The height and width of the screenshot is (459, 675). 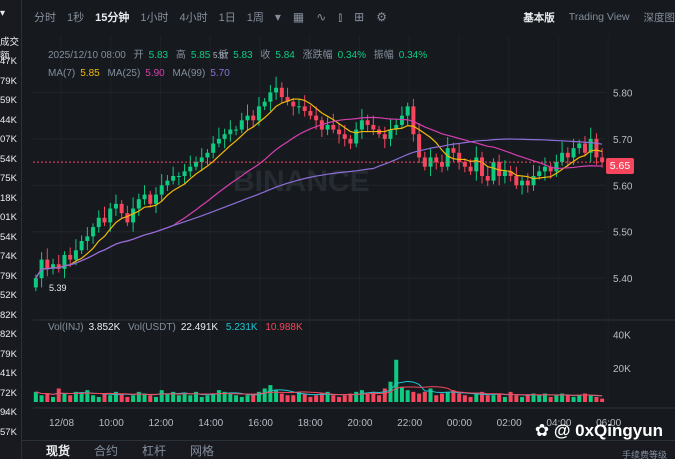 I want to click on left-volume-value: 01K, so click(x=8, y=217).